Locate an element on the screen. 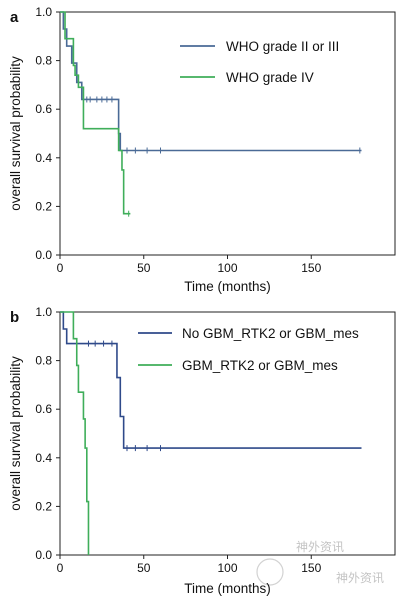  legend-label: WHO grade II or III is located at coordinates (282, 46).